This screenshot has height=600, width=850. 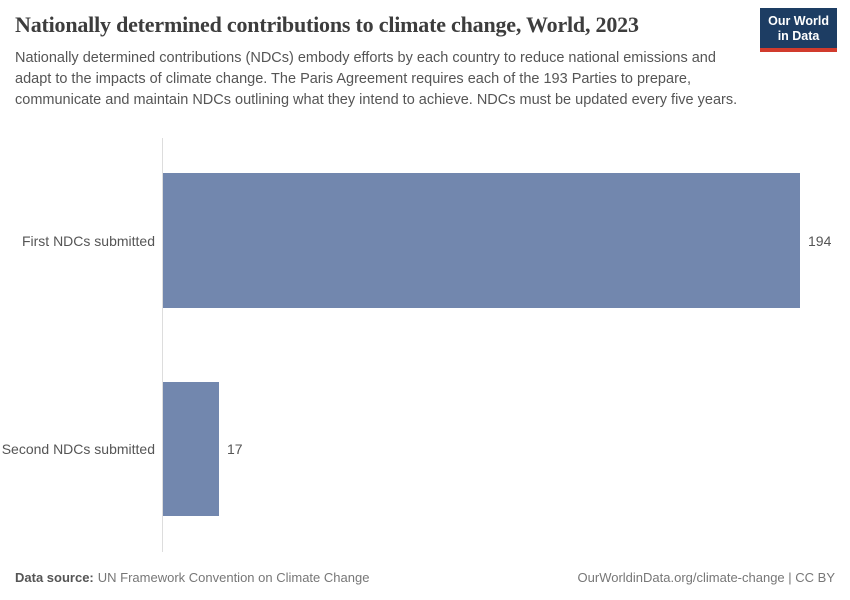 What do you see at coordinates (88, 240) in the screenshot?
I see `category-label-first-ndcs: First NDCs submitted` at bounding box center [88, 240].